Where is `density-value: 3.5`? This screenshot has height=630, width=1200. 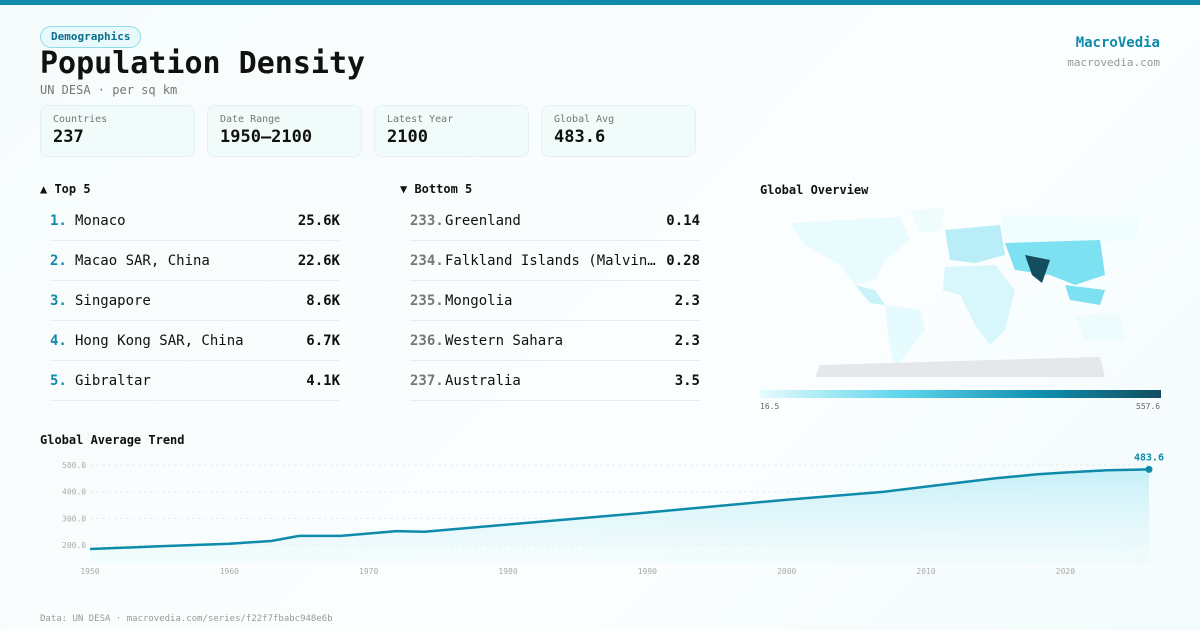
density-value: 3.5 is located at coordinates (687, 380).